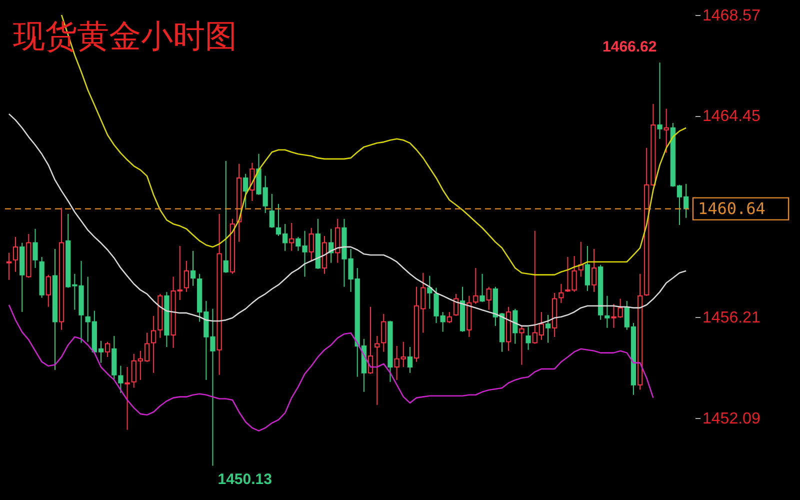 The width and height of the screenshot is (800, 500). Describe the element at coordinates (731, 117) in the screenshot. I see `y-tick-label: 1464.45` at that location.